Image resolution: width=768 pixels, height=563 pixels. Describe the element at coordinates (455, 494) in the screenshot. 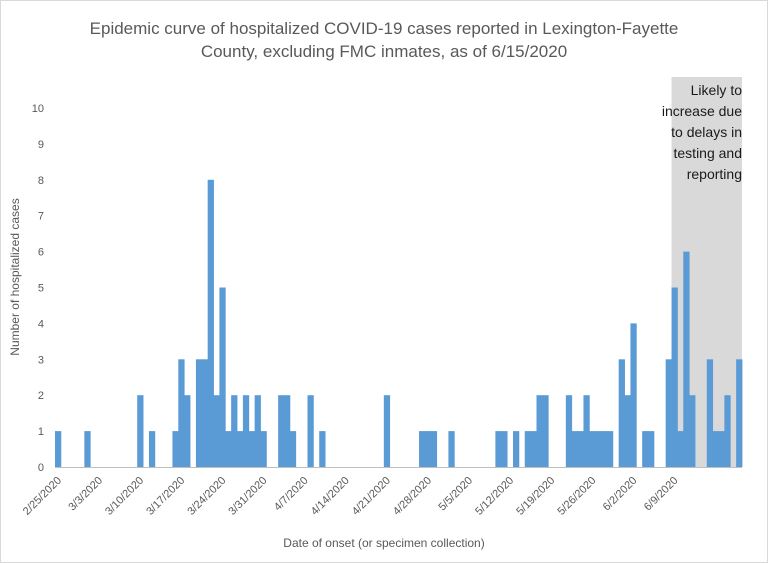

I see `x-tick-label: 5/5/2020` at that location.